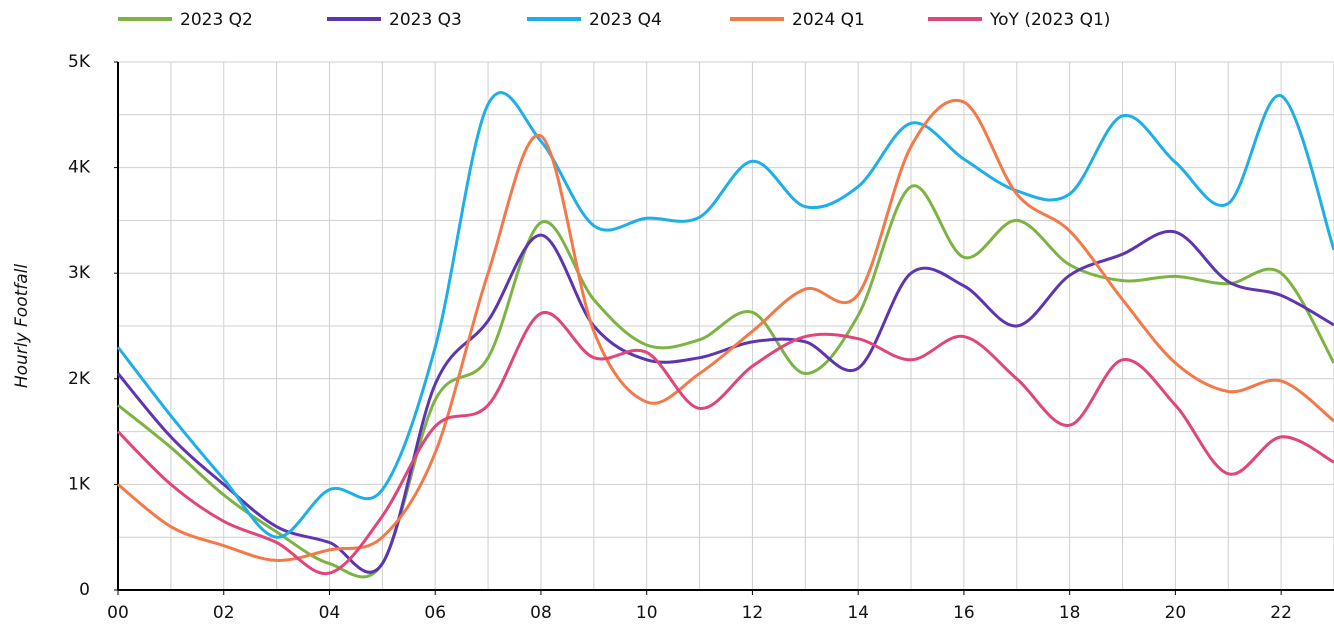 This screenshot has height=630, width=1334. Describe the element at coordinates (828, 20) in the screenshot. I see `legend-label: 2024 Q1` at that location.